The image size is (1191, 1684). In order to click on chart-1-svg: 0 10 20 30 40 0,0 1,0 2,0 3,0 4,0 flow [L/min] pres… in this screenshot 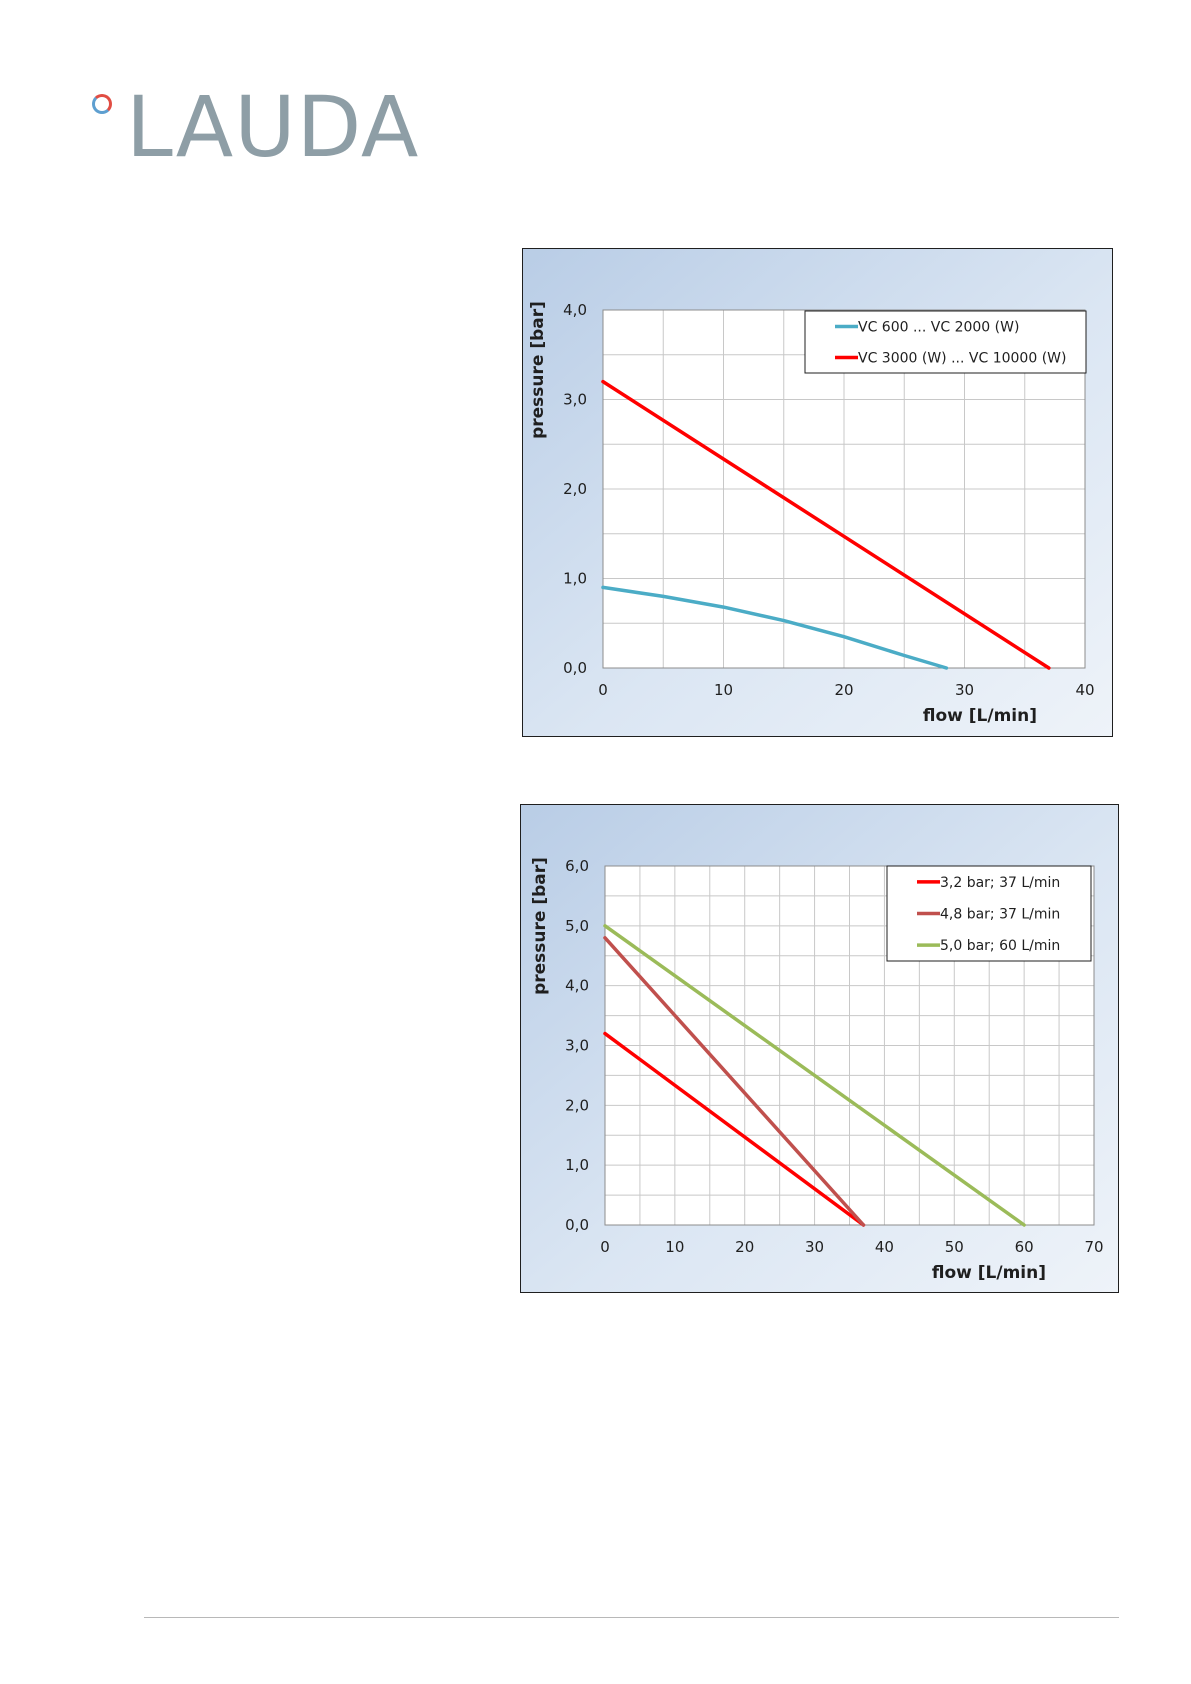, I will do `click(817, 492)`.